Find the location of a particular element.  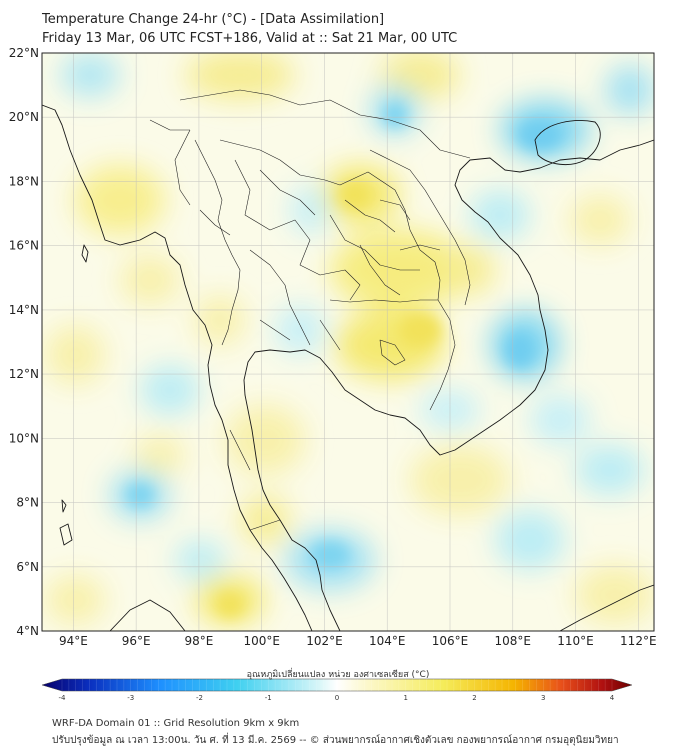

colorbar-tick-label: -2 is located at coordinates (199, 698).